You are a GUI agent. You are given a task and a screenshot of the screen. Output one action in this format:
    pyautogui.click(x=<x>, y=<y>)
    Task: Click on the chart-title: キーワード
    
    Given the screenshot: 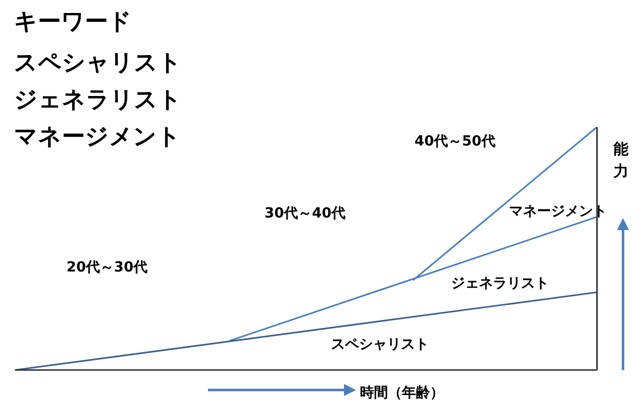 What is the action you would take?
    pyautogui.click(x=73, y=22)
    